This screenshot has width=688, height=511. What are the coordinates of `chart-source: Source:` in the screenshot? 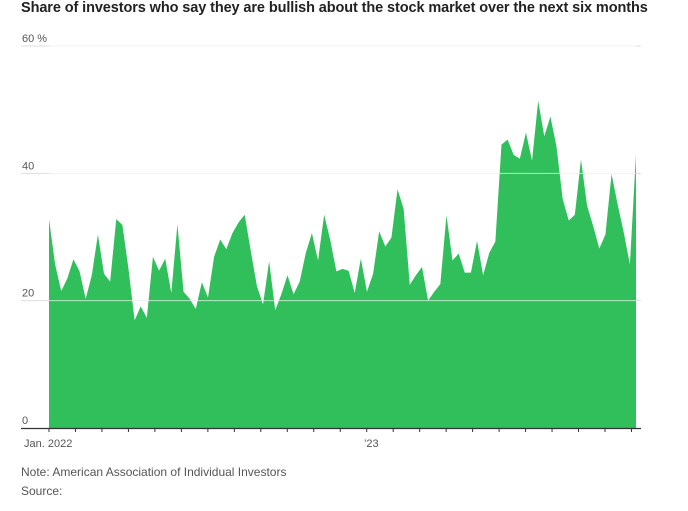 It's located at (42, 491).